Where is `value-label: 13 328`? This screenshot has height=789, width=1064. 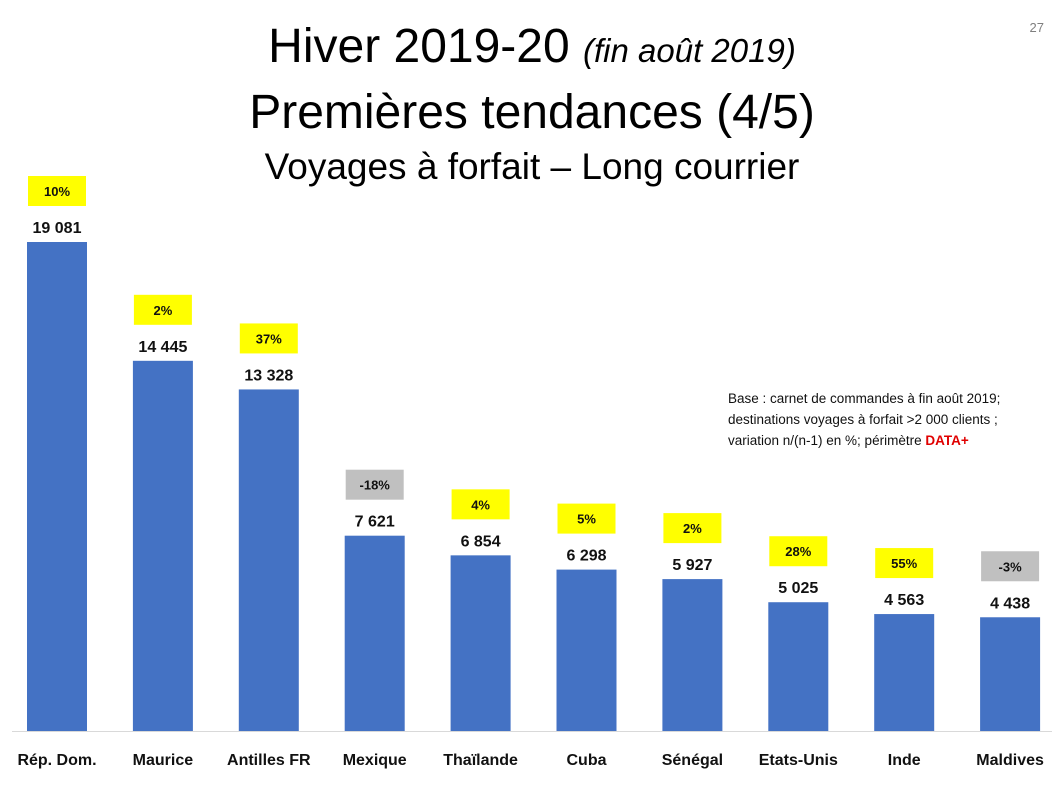 value-label: 13 328 is located at coordinates (268, 375).